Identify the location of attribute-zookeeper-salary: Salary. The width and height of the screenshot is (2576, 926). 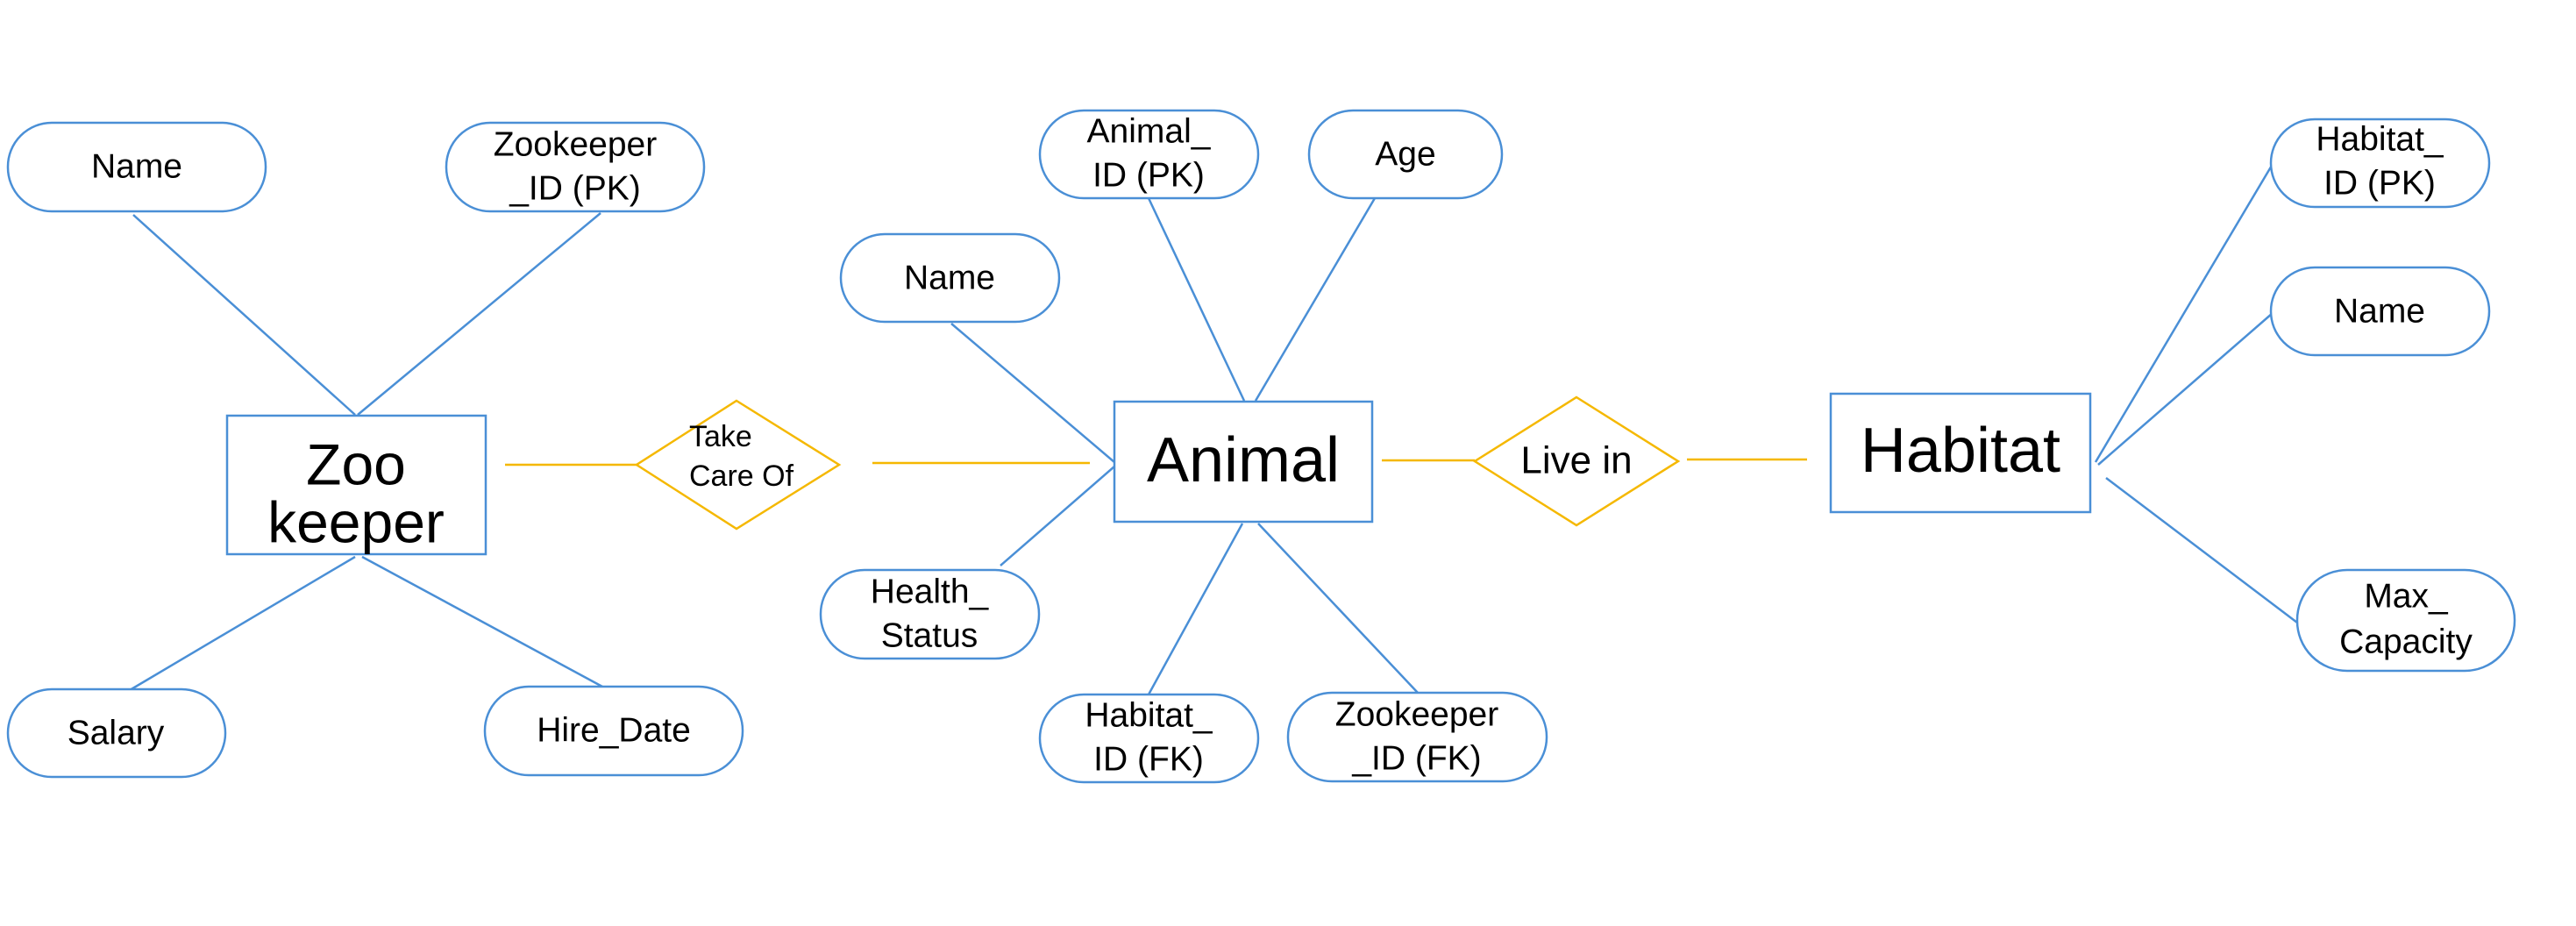
(116, 733).